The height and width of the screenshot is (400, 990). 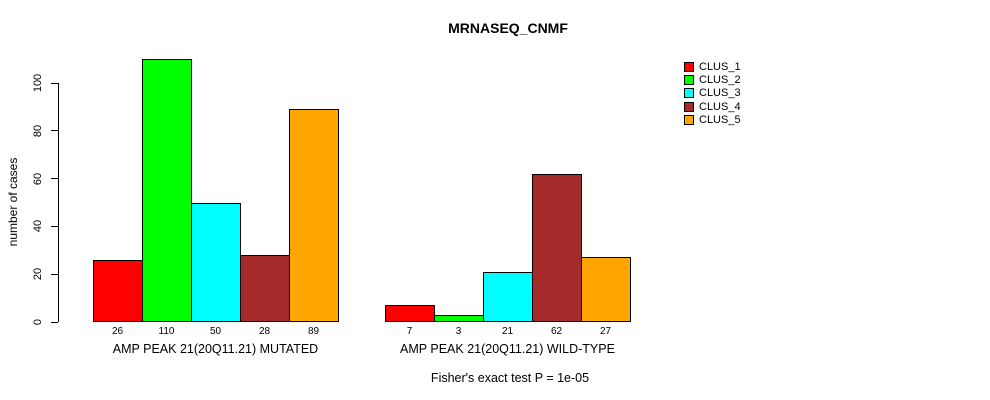 I want to click on legend-item: CLUS_1, so click(x=712, y=66).